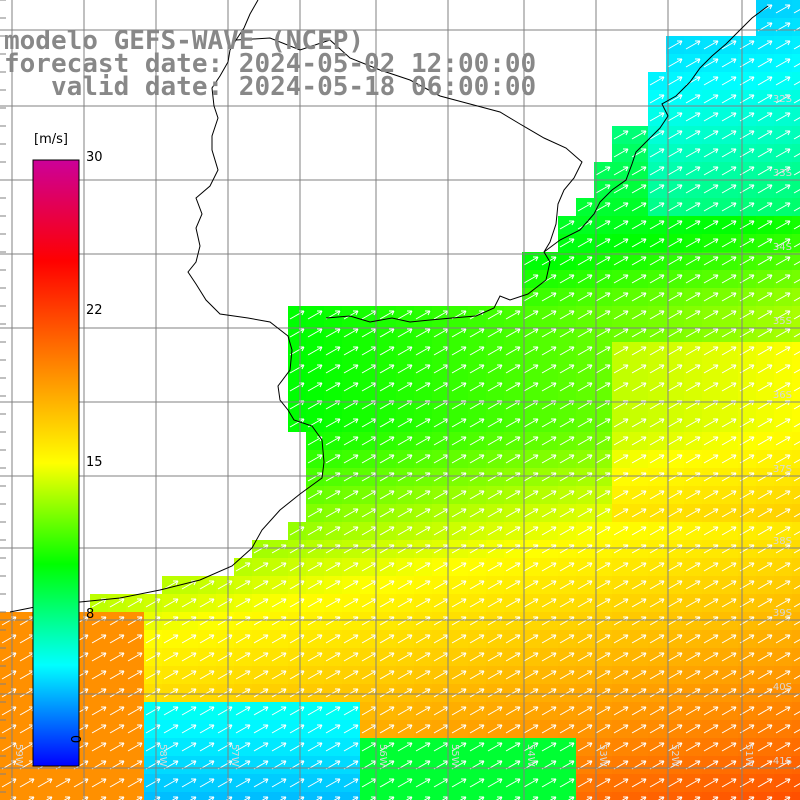 This screenshot has width=800, height=800. What do you see at coordinates (454, 755) in the screenshot?
I see `lon-label: 55W` at bounding box center [454, 755].